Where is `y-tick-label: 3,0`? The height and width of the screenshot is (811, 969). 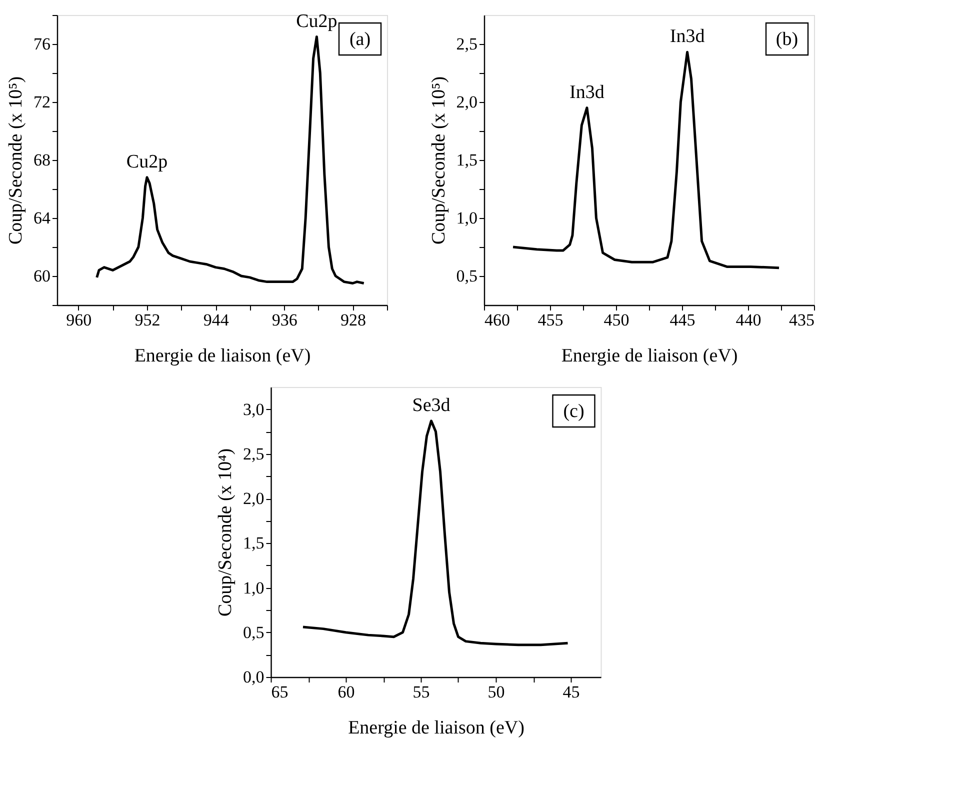
y-tick-label: 3,0 is located at coordinates (253, 409).